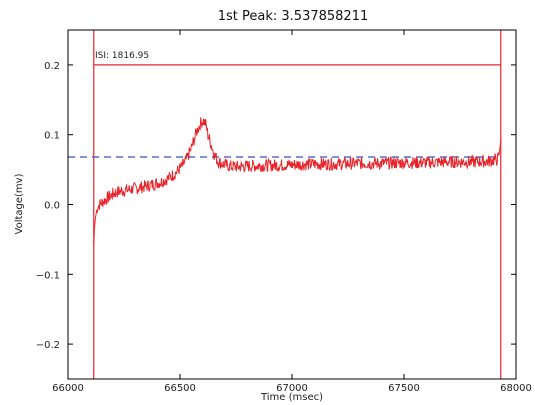 This screenshot has width=535, height=405. I want to click on y-tick-label: 0.1, so click(52, 136).